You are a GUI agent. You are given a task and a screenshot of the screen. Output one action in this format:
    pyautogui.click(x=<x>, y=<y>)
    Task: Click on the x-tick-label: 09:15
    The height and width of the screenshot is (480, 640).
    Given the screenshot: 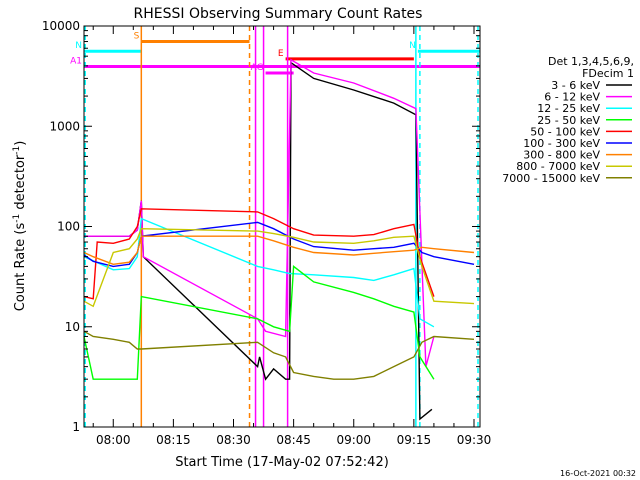 What is the action you would take?
    pyautogui.click(x=414, y=440)
    